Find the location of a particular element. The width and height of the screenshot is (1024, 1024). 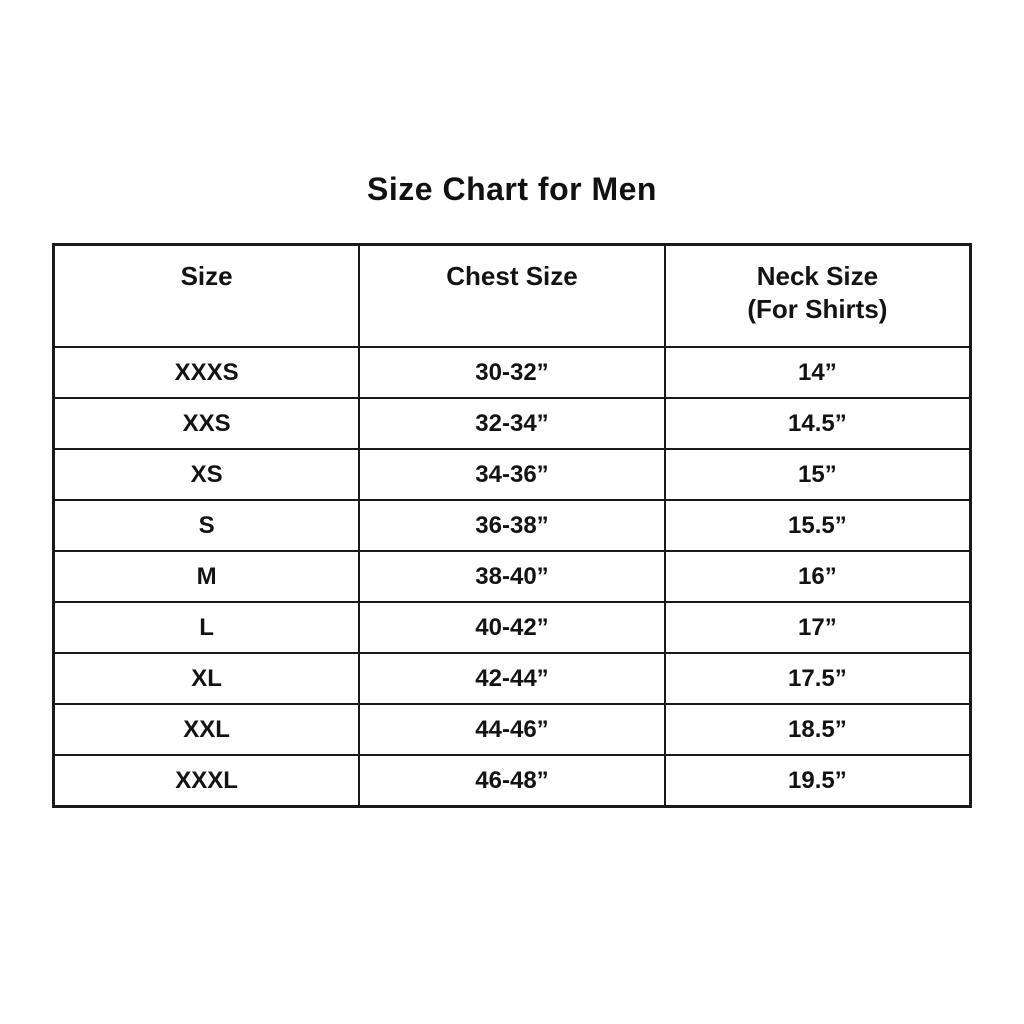

neck-size-cell: 14” is located at coordinates (817, 372).